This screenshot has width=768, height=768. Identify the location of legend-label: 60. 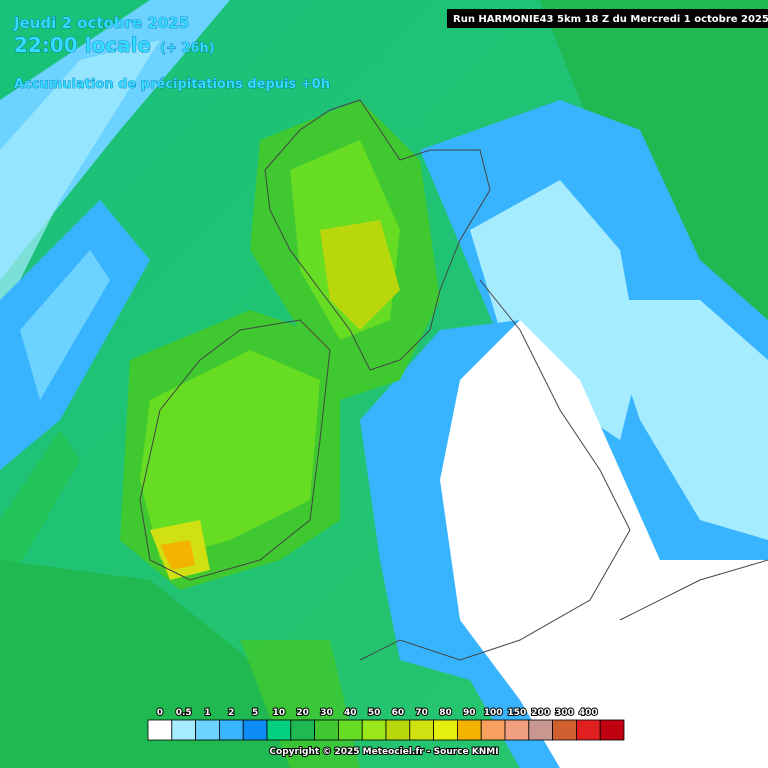
(398, 713).